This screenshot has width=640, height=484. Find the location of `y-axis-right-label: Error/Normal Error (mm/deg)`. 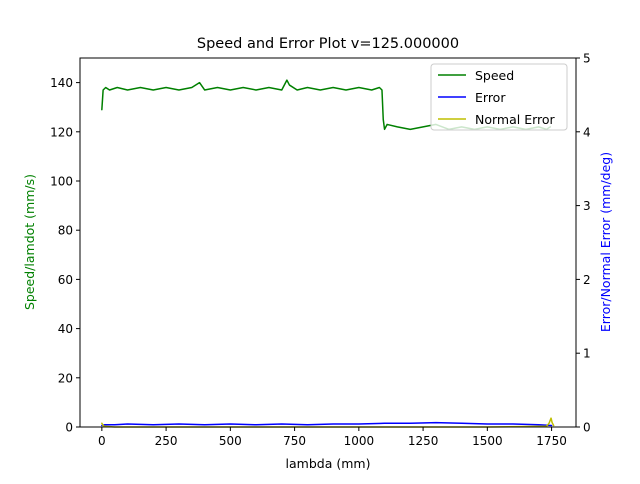

y-axis-right-label: Error/Normal Error (mm/deg) is located at coordinates (605, 242).